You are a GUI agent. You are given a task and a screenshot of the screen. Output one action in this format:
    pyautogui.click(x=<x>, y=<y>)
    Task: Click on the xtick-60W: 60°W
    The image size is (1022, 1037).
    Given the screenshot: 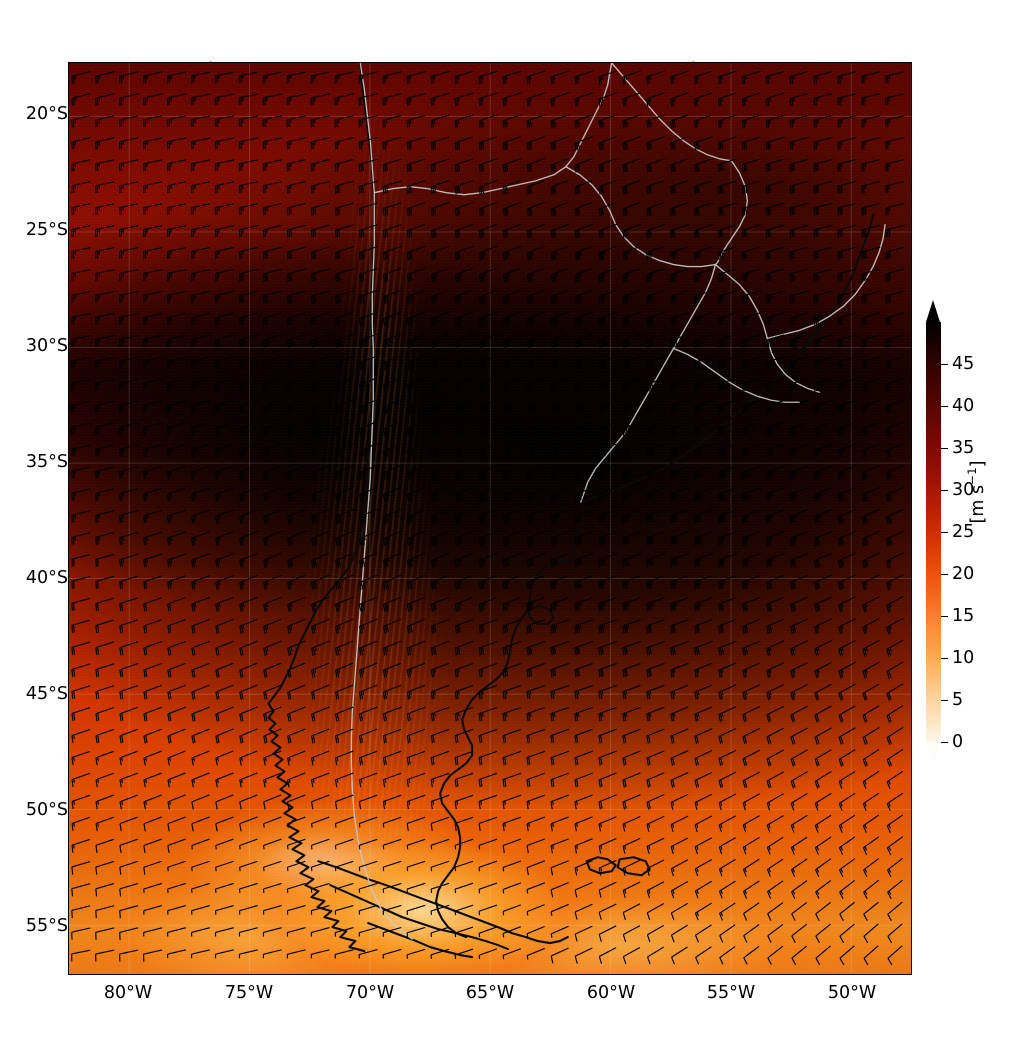 What is the action you would take?
    pyautogui.click(x=611, y=993)
    